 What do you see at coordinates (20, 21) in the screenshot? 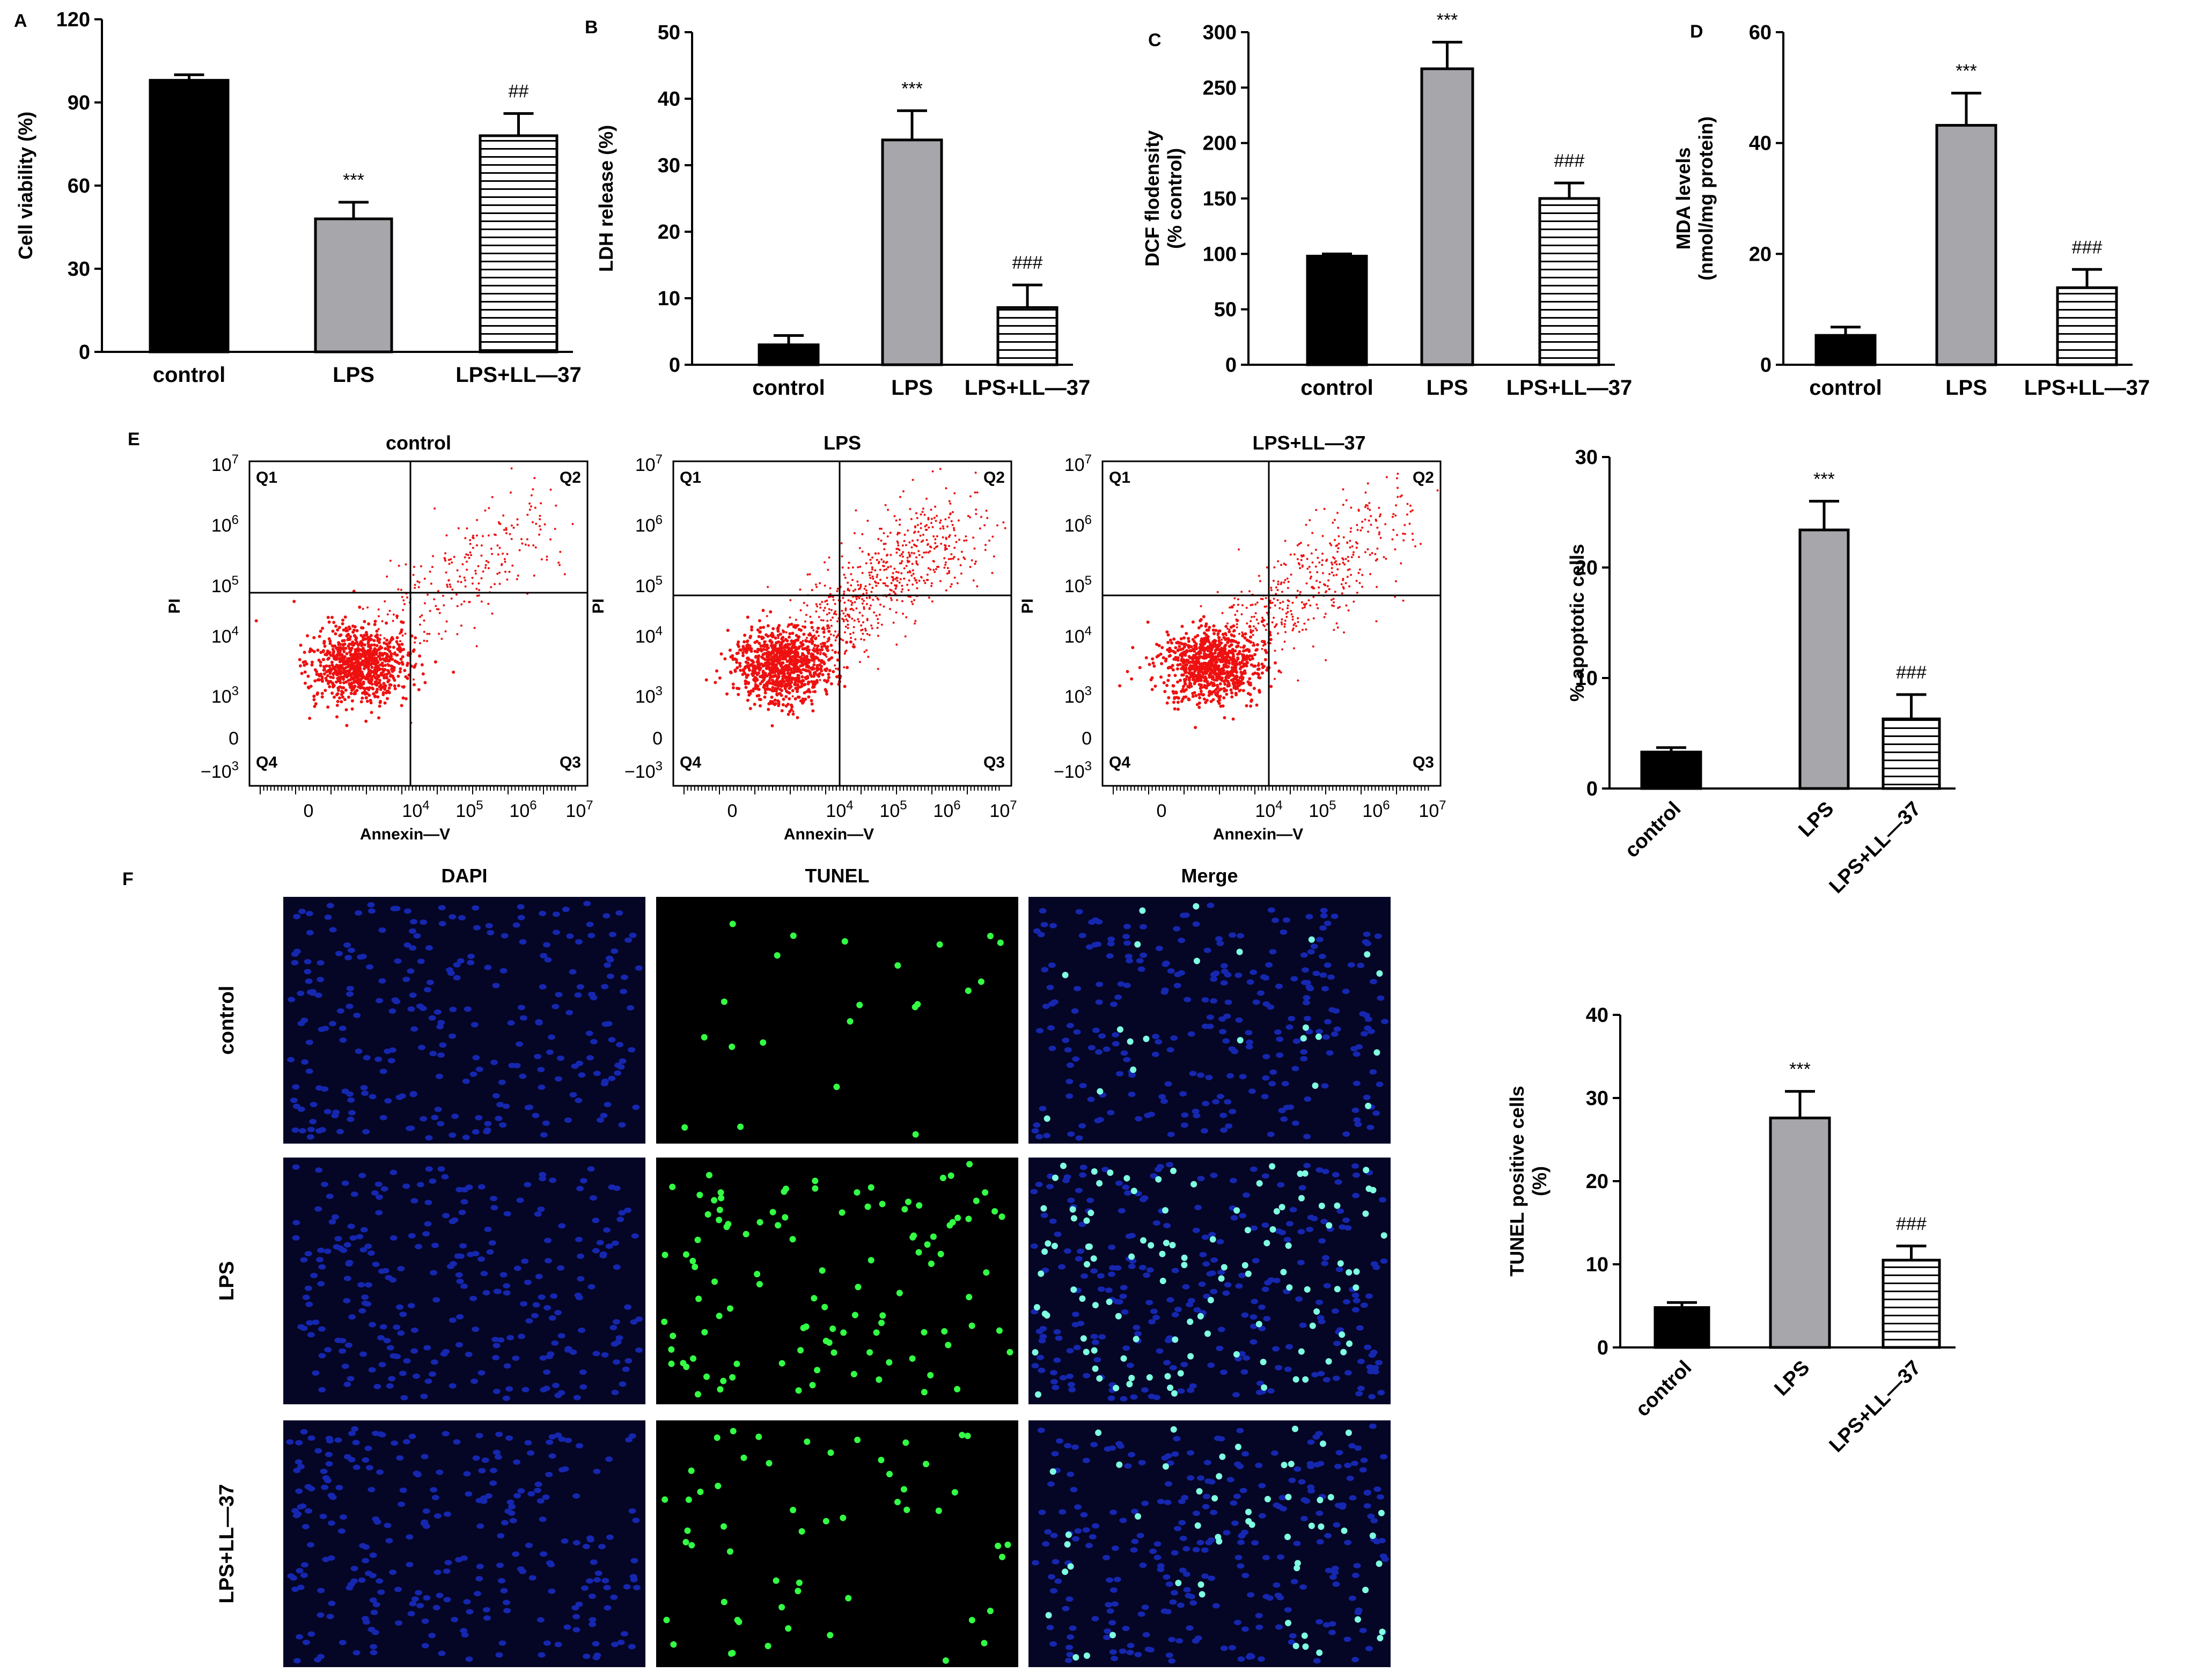
I see `panel-letter-a: A` at bounding box center [20, 21].